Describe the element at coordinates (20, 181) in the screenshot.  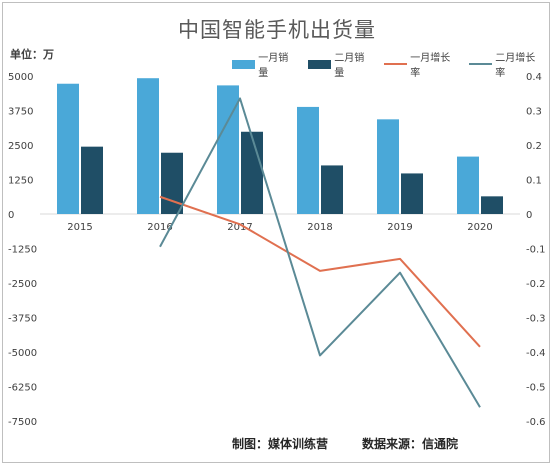
I see `left-axis-tick-label: 1250` at that location.